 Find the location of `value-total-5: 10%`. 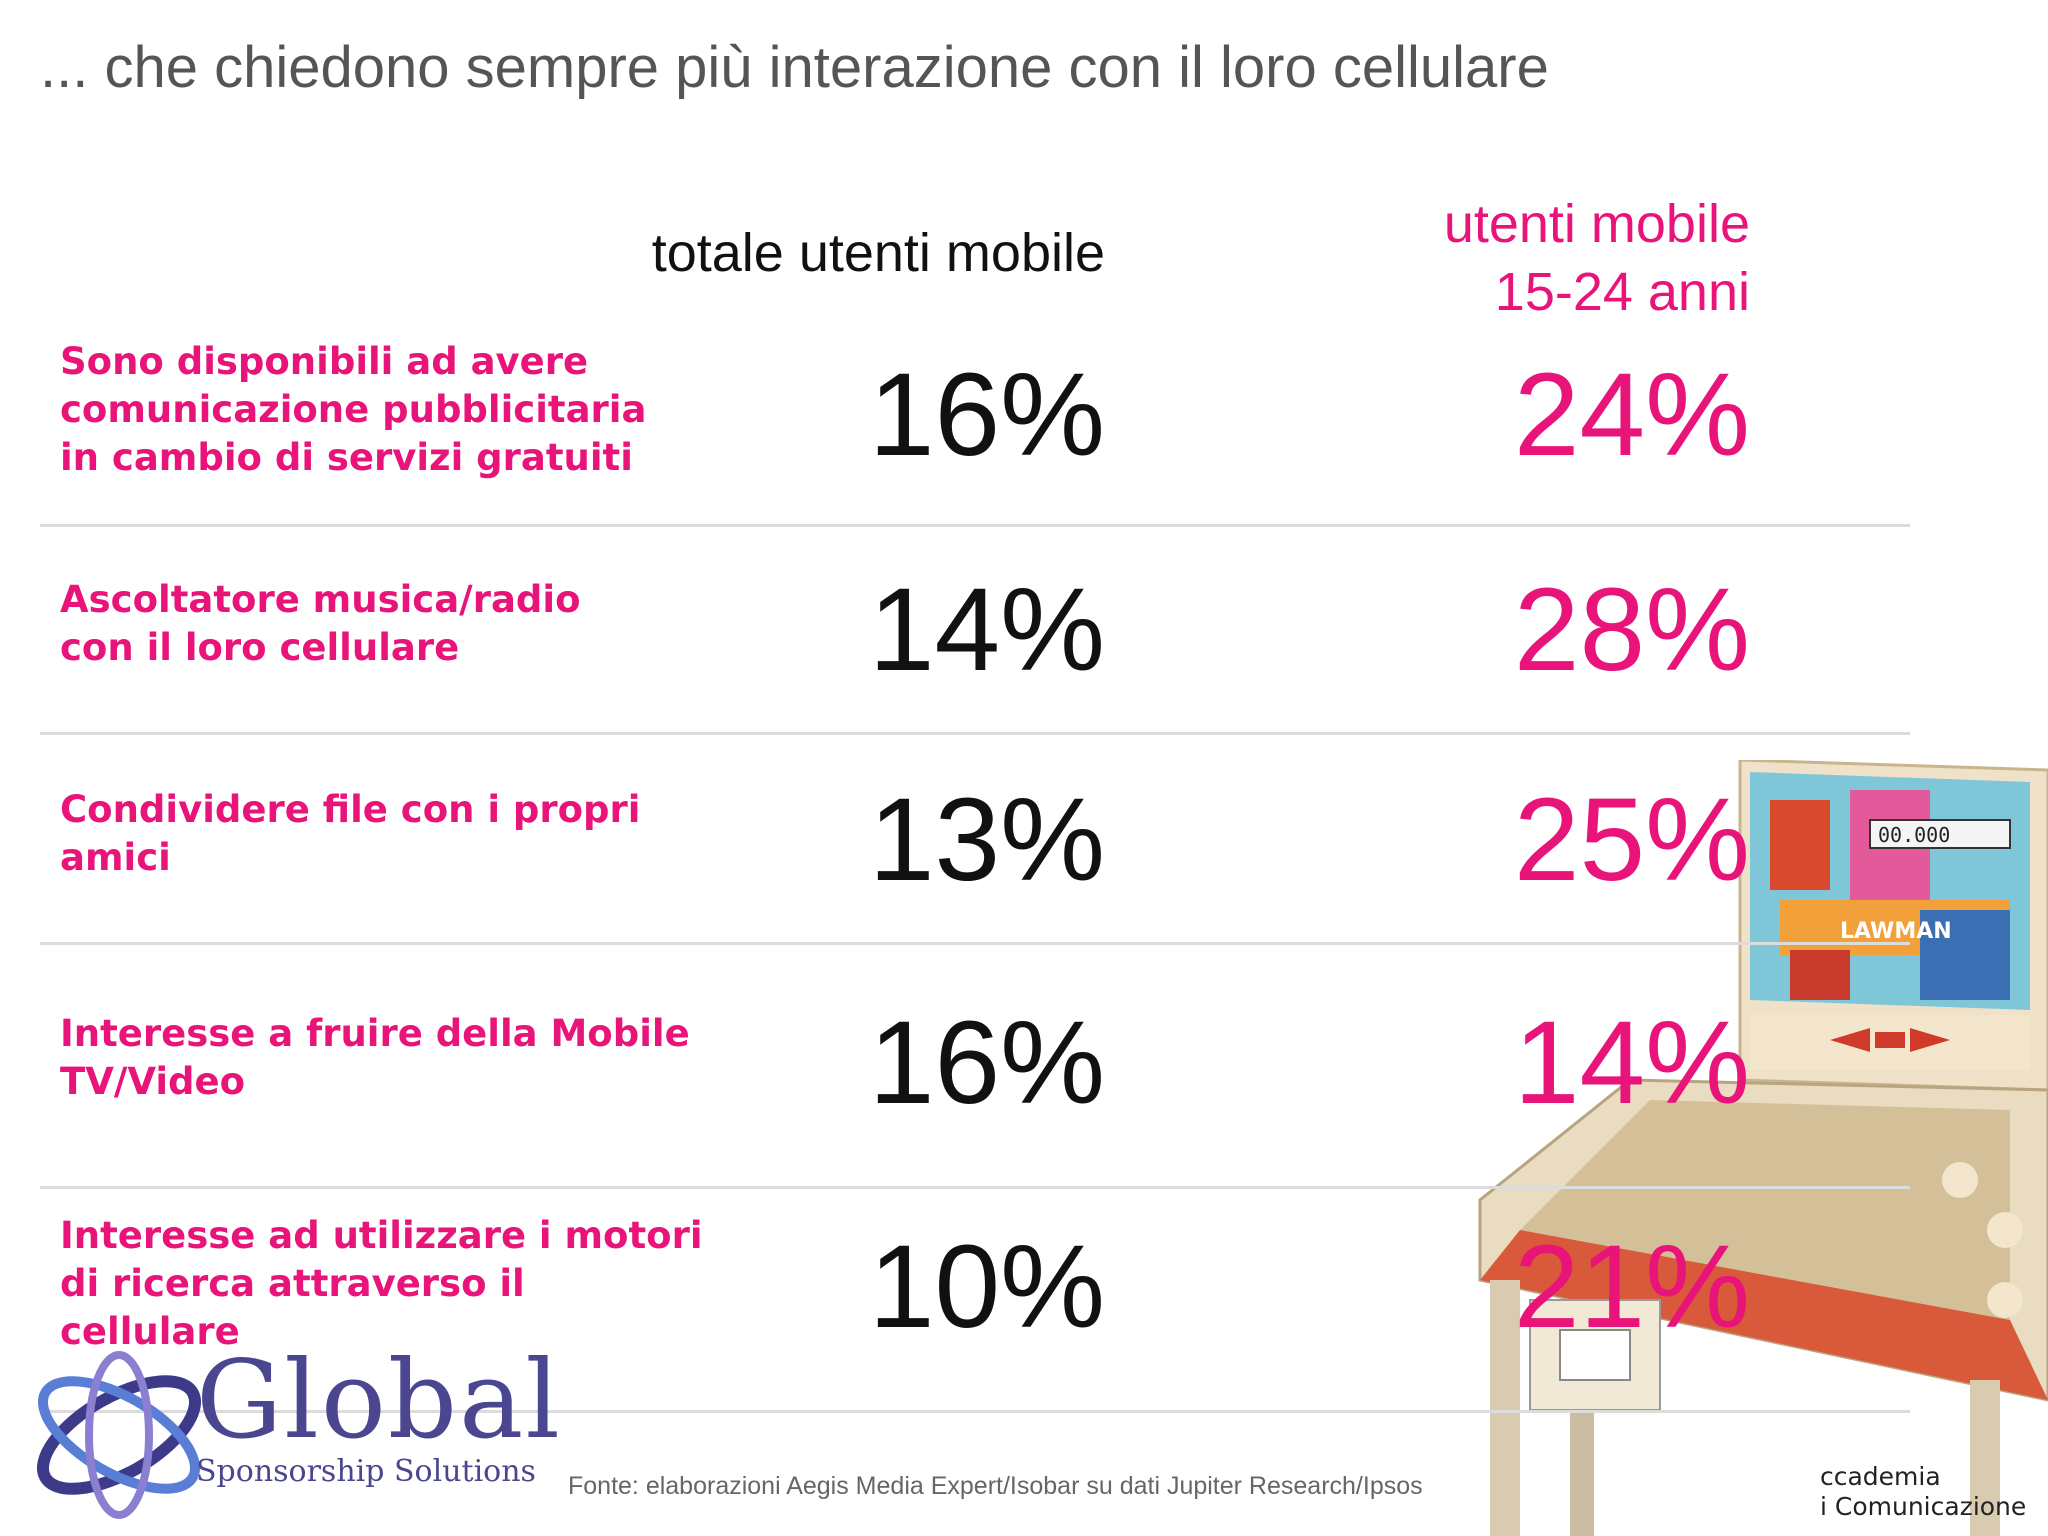

value-total-5: 10% is located at coordinates (986, 1287).